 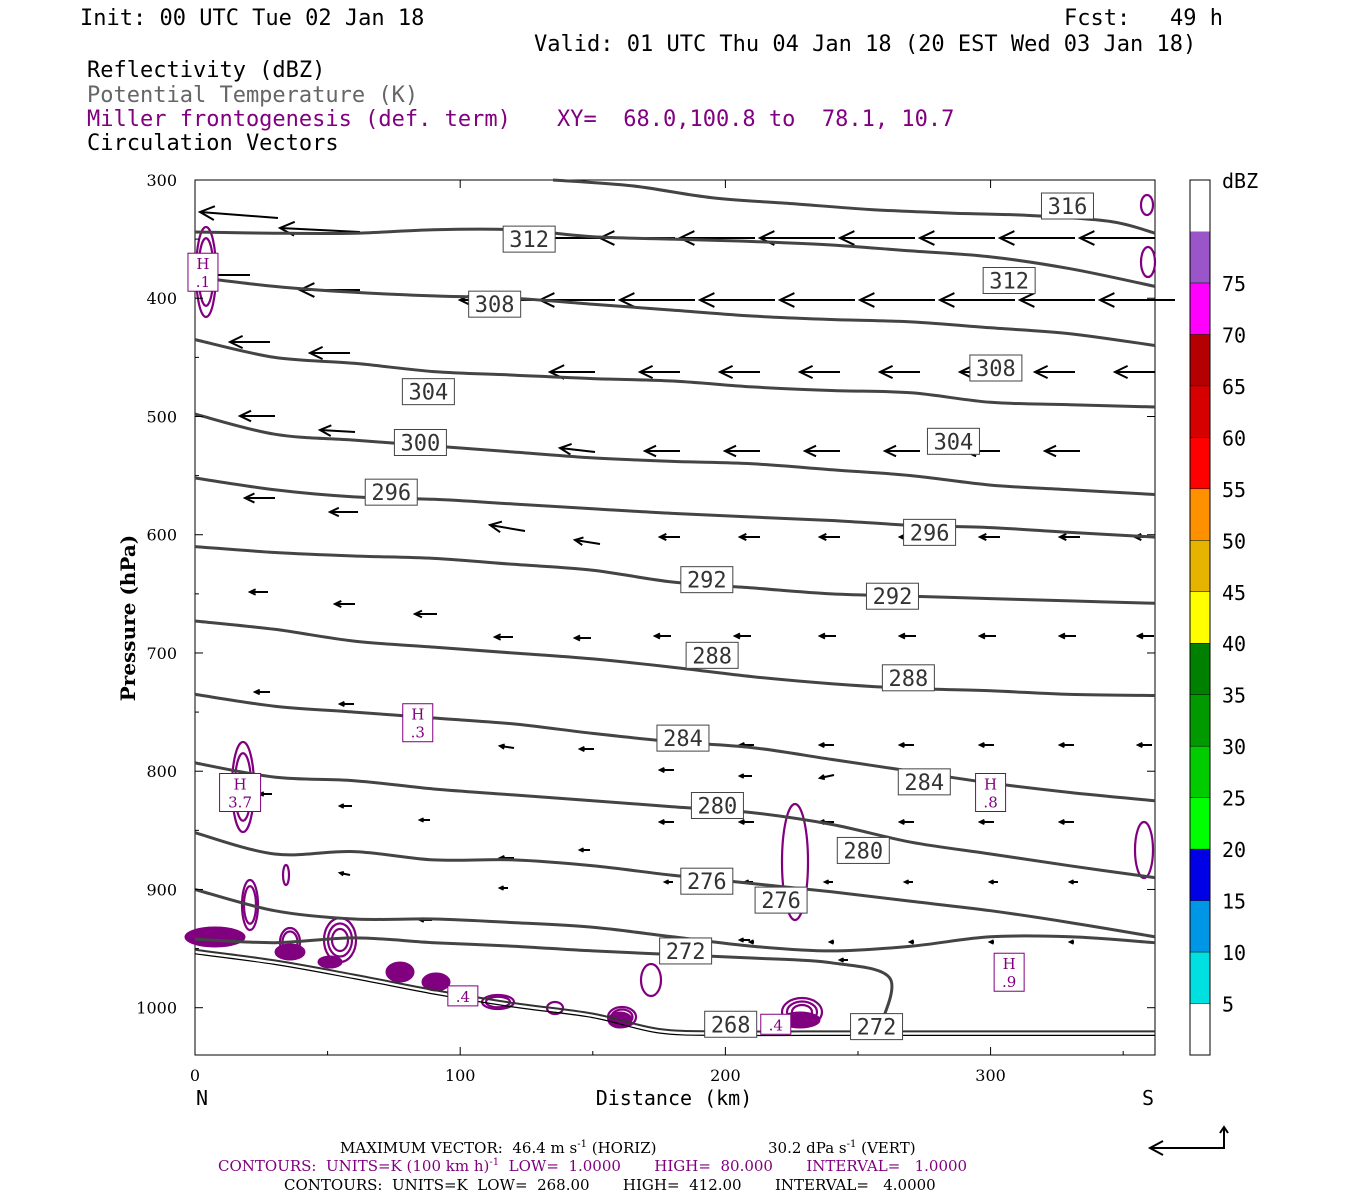 I want to click on svg-text: 300, so click(x=421, y=444).